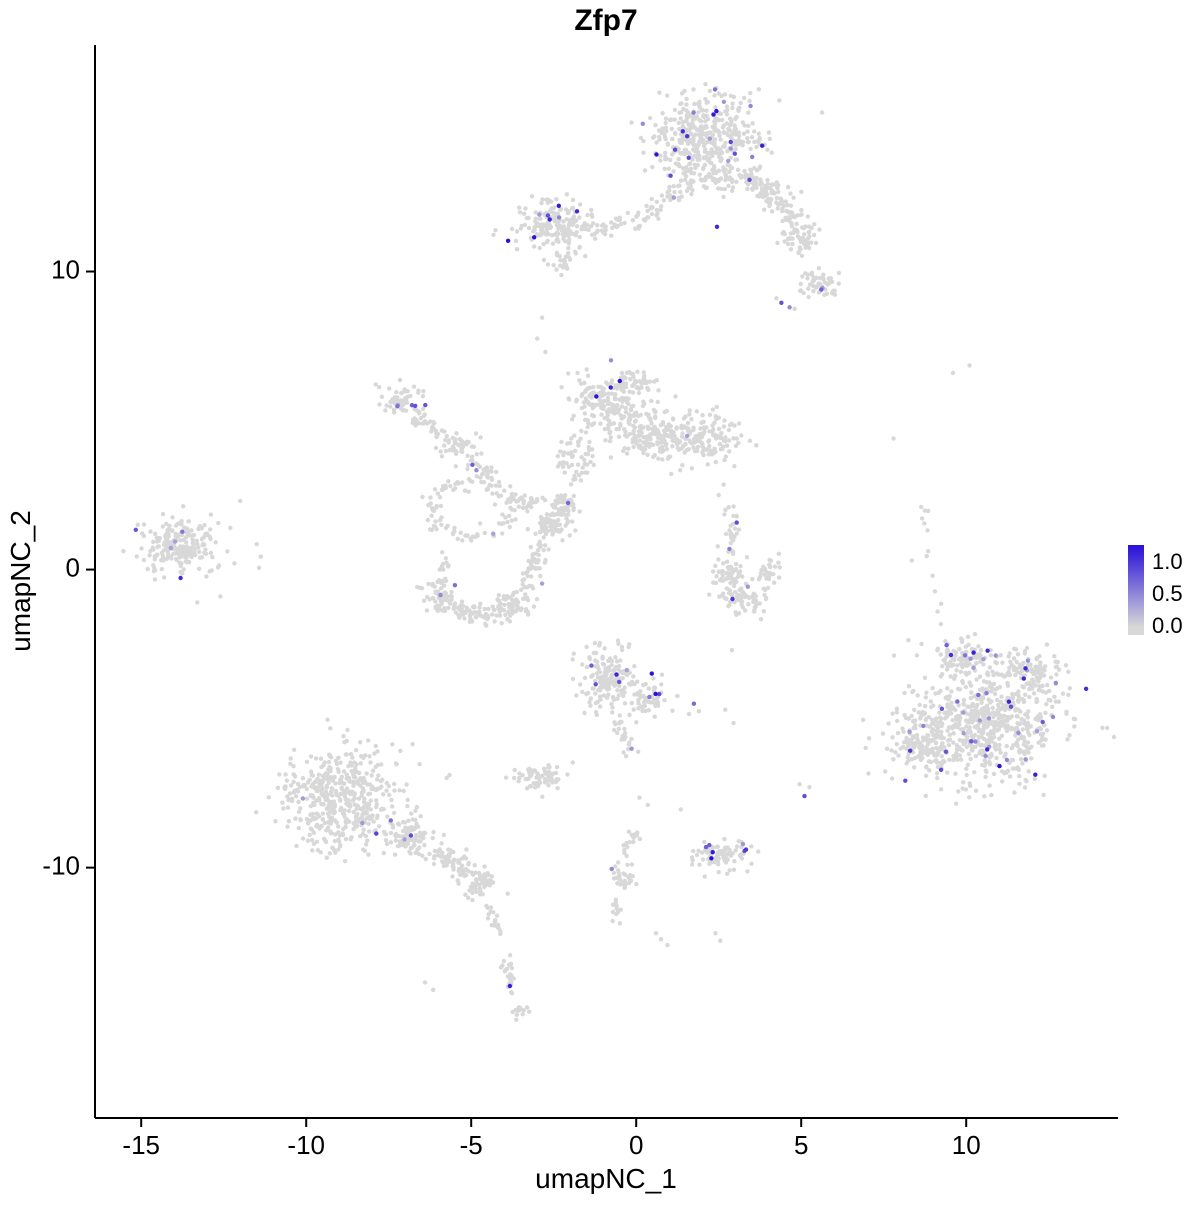 Image resolution: width=1200 pixels, height=1205 pixels. Describe the element at coordinates (636, 1145) in the screenshot. I see `x-tick-label: 0` at that location.